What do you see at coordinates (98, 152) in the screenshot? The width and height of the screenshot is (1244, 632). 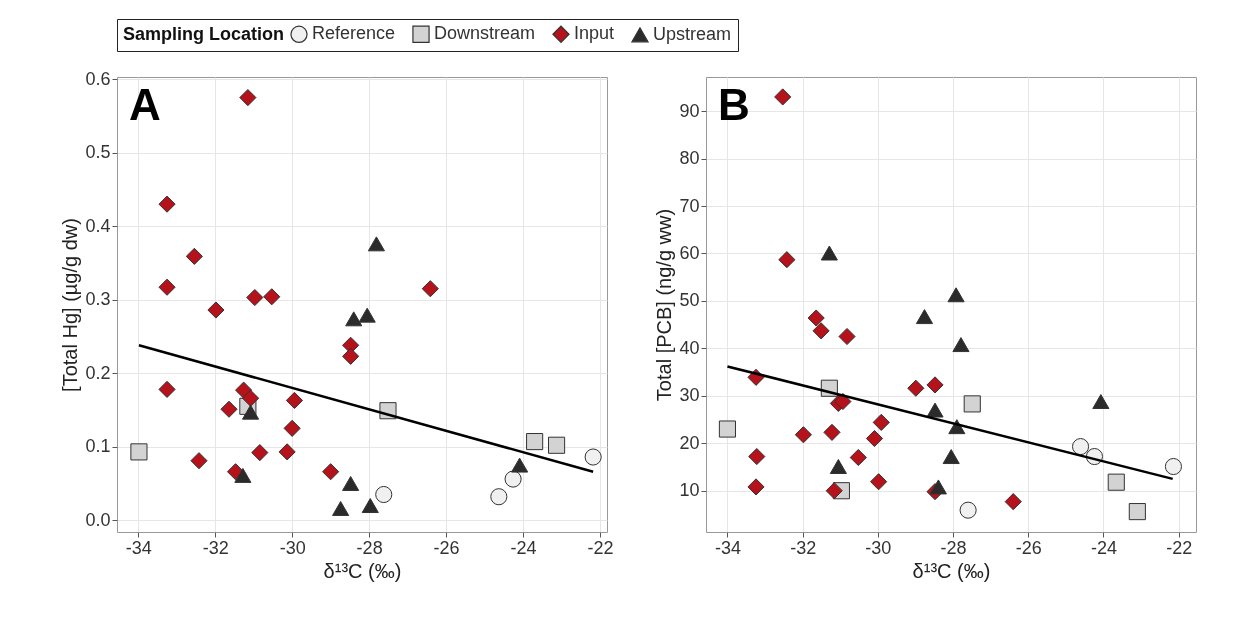 I see `y-tick-label: 0.5` at bounding box center [98, 152].